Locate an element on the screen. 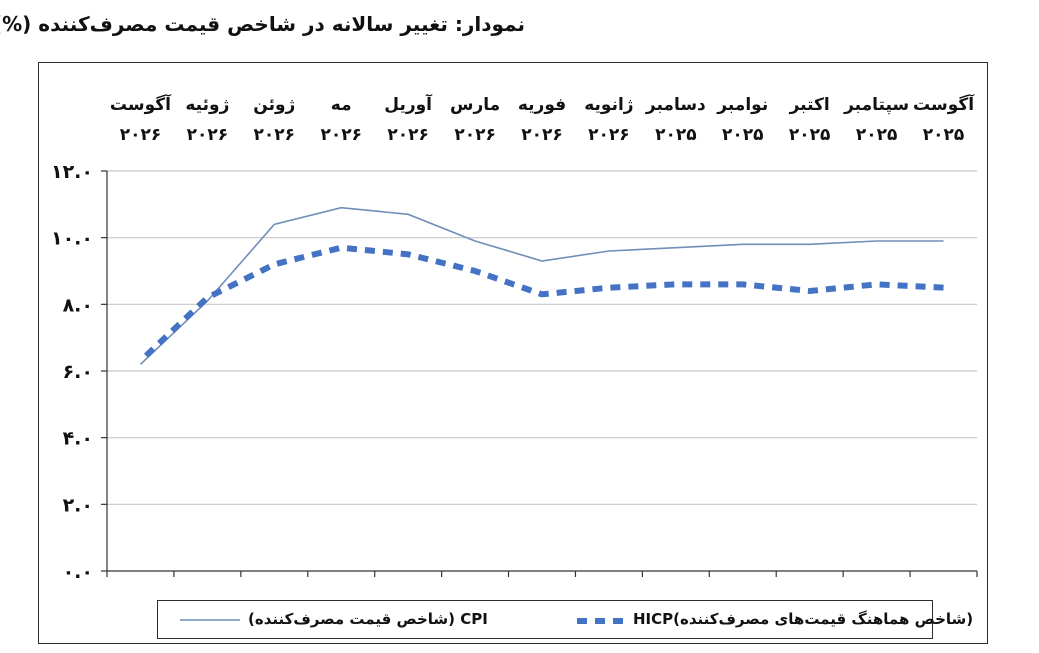  legend-label-cpi: (شاخص قیمت مصرف‌کننده) CPI is located at coordinates (368, 619).